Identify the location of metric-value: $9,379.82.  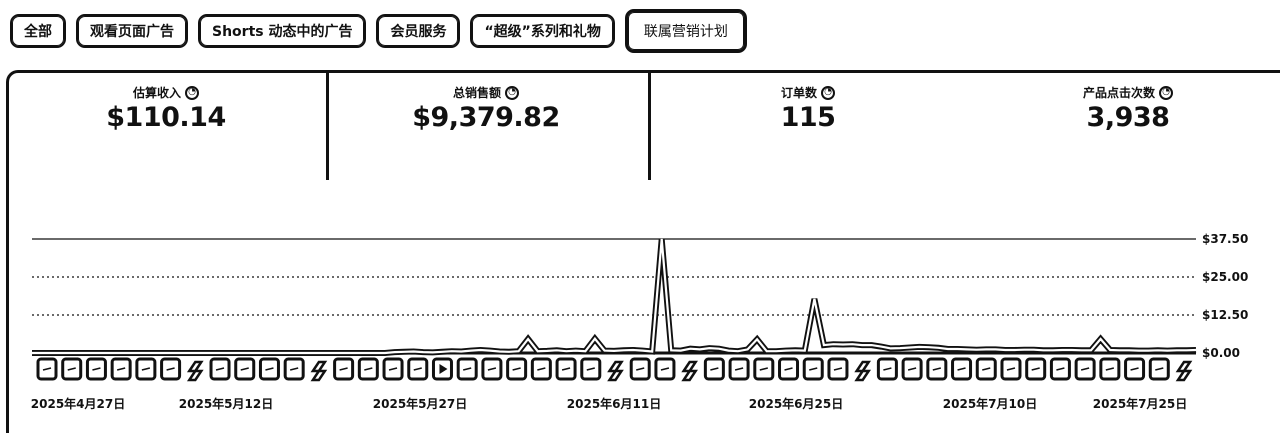
(486, 117).